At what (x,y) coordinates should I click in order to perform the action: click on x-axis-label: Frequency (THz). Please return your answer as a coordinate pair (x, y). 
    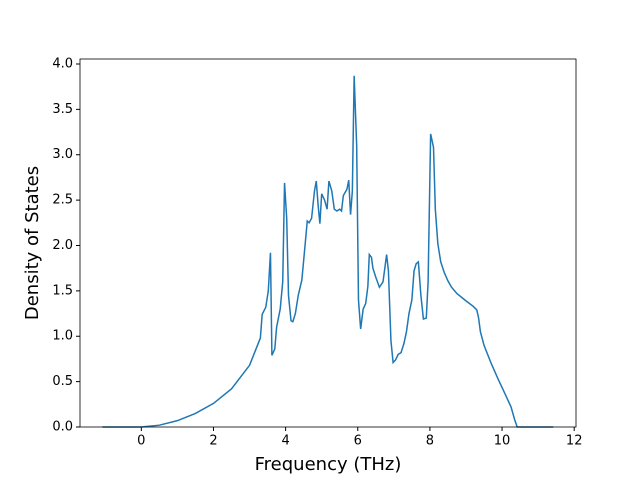
    Looking at the image, I should click on (328, 464).